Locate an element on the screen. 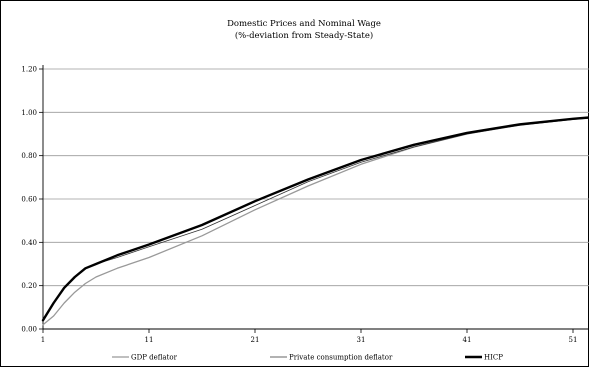 The height and width of the screenshot is (367, 589). y-tick-label: 0.00 is located at coordinates (29, 330).